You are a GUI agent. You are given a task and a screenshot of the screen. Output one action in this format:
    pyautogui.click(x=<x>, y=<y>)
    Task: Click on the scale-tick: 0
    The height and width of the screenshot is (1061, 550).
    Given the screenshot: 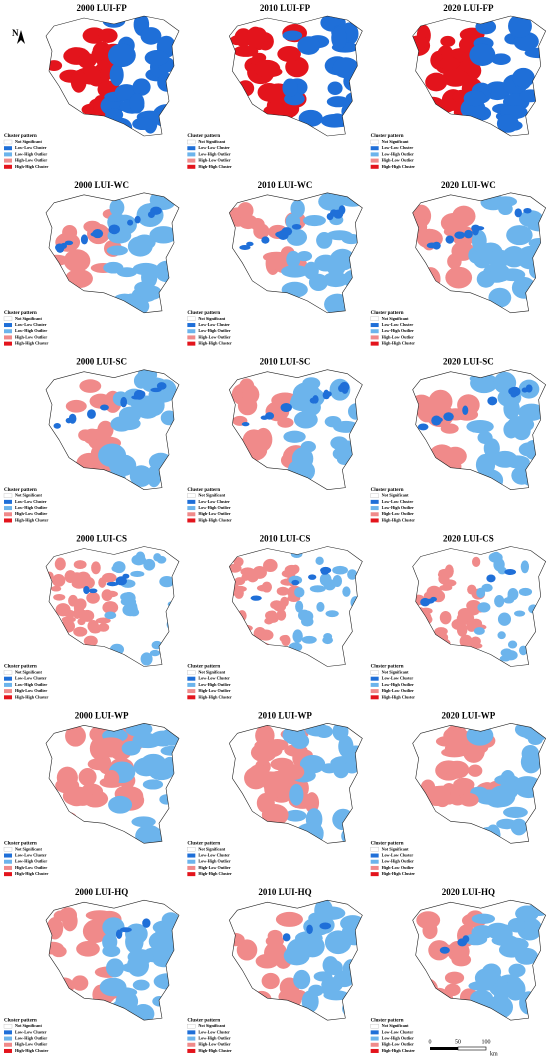 What is the action you would take?
    pyautogui.click(x=430, y=1042)
    